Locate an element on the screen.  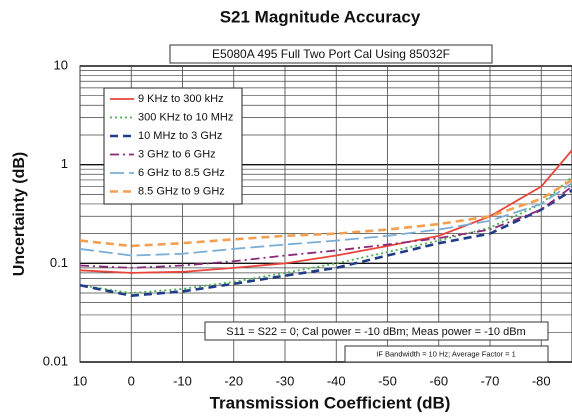
legend-box is located at coordinates (173, 146).